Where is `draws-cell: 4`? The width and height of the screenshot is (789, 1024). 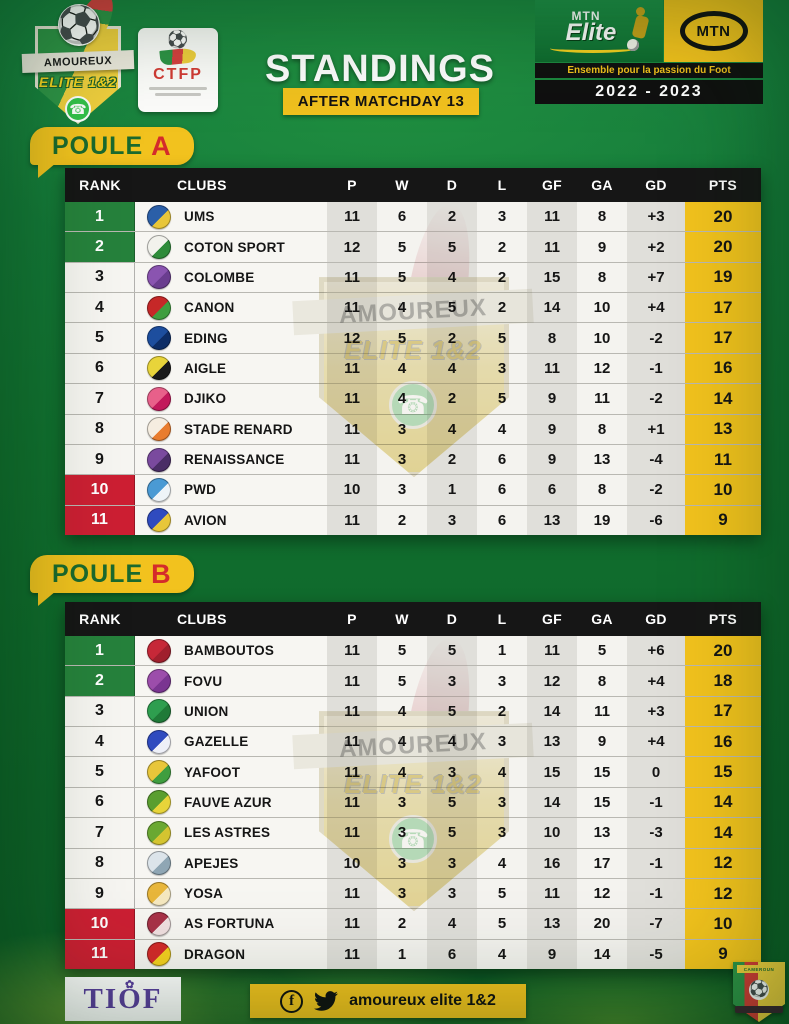
draws-cell: 4 is located at coordinates (452, 277).